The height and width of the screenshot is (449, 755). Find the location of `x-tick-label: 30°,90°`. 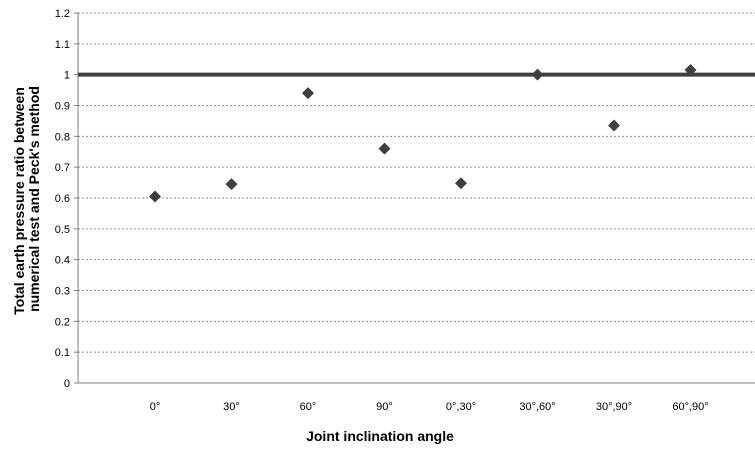

x-tick-label: 30°,90° is located at coordinates (614, 407).